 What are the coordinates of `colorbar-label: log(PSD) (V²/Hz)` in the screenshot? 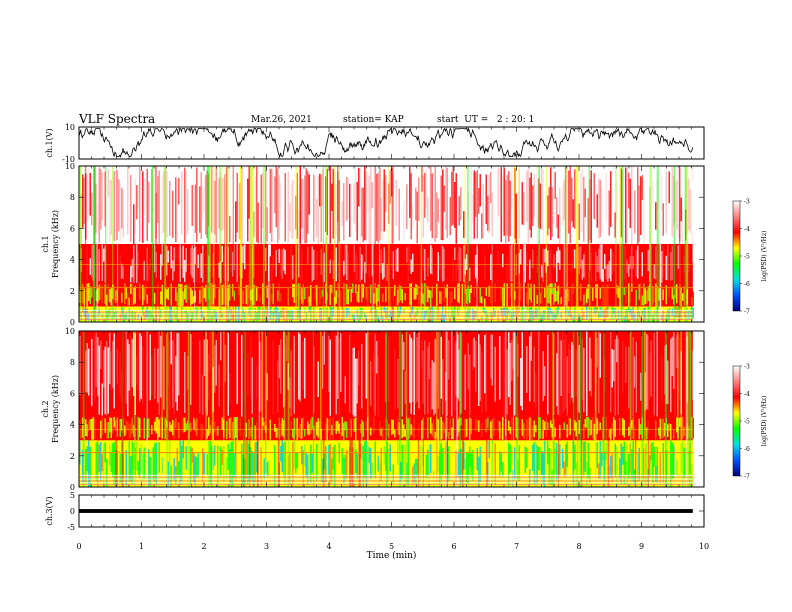 It's located at (764, 256).